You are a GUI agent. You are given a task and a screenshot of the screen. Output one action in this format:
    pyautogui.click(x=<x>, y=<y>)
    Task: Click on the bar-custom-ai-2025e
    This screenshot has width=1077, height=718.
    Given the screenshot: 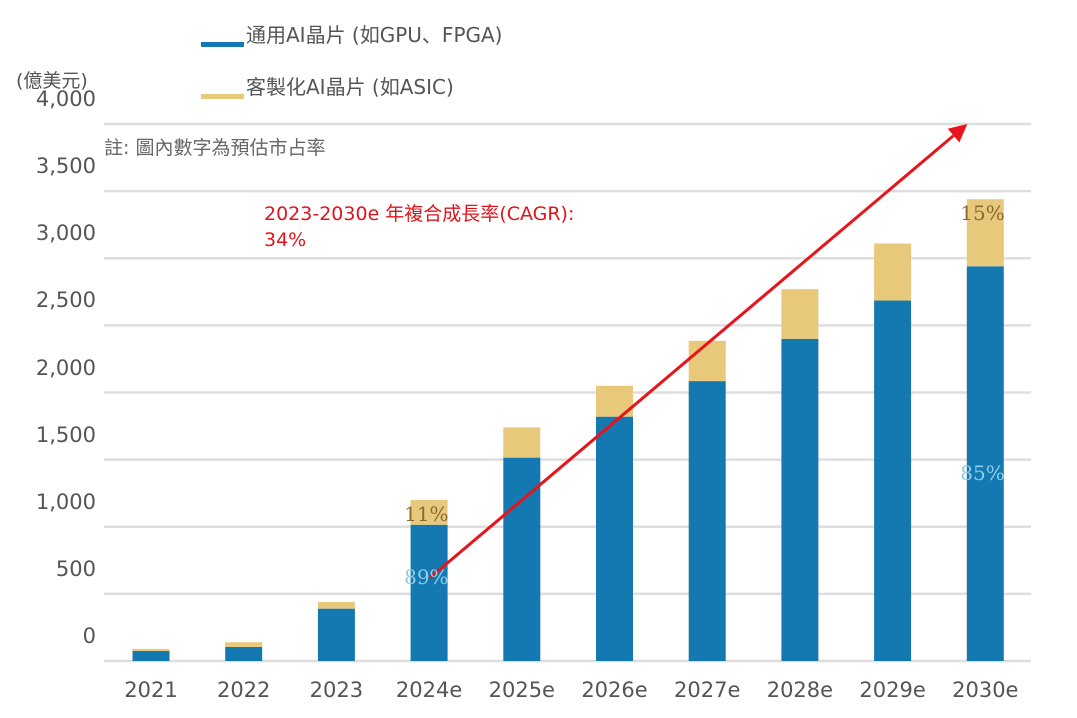 What is the action you would take?
    pyautogui.click(x=522, y=442)
    